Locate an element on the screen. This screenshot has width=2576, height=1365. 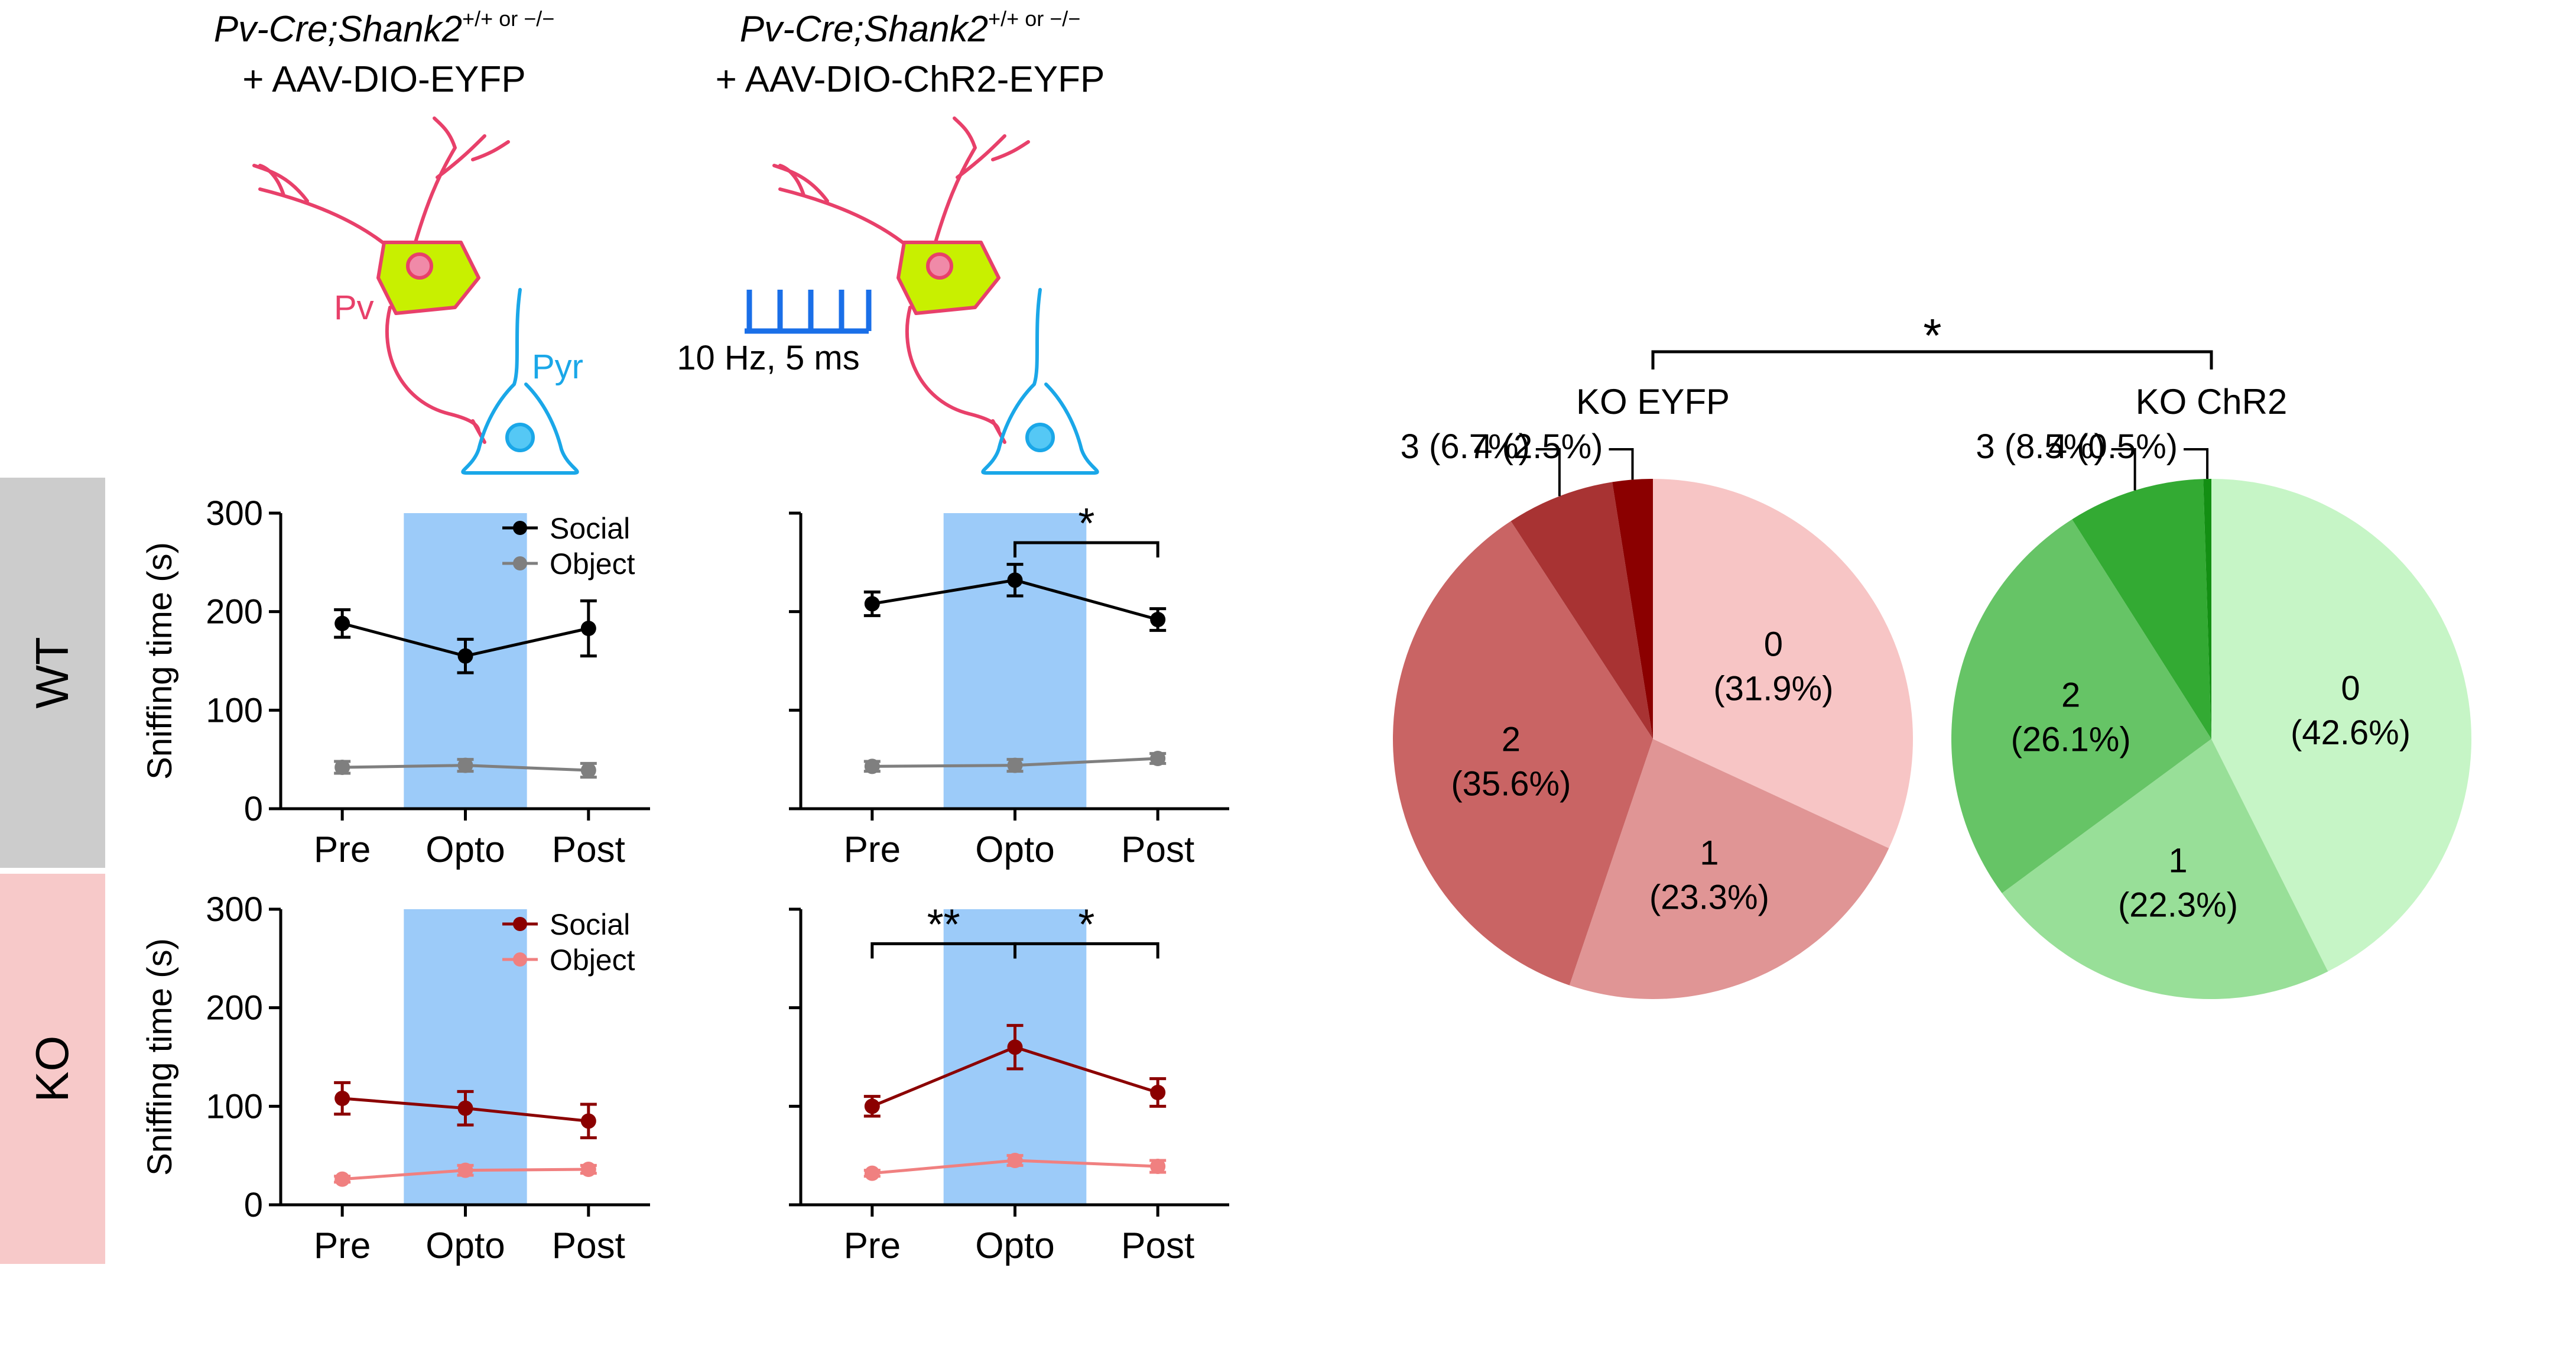
pie-comparison-bracket is located at coordinates (1932, 359).